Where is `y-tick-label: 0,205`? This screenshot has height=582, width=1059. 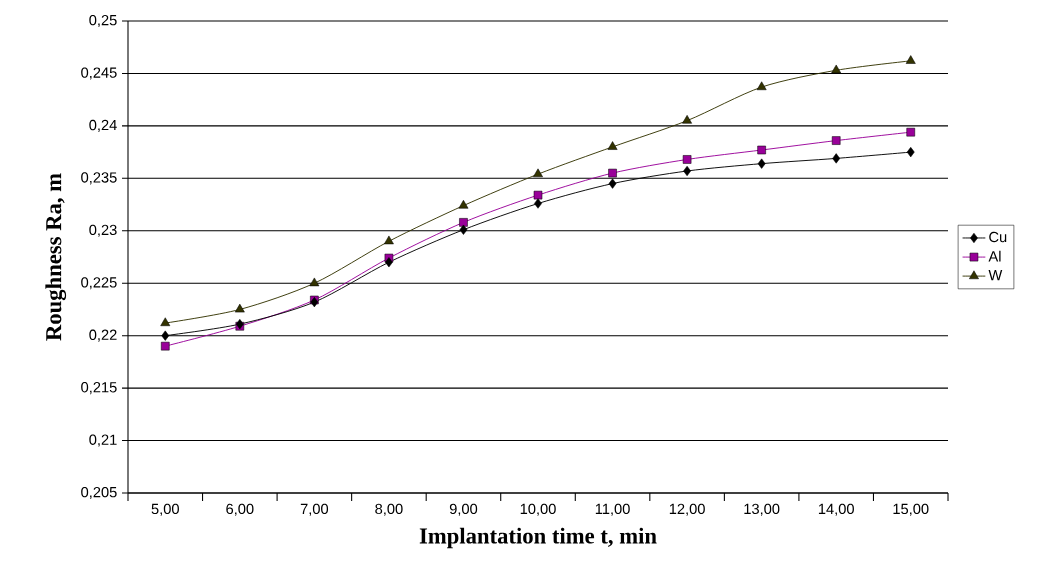 y-tick-label: 0,205 is located at coordinates (99, 493).